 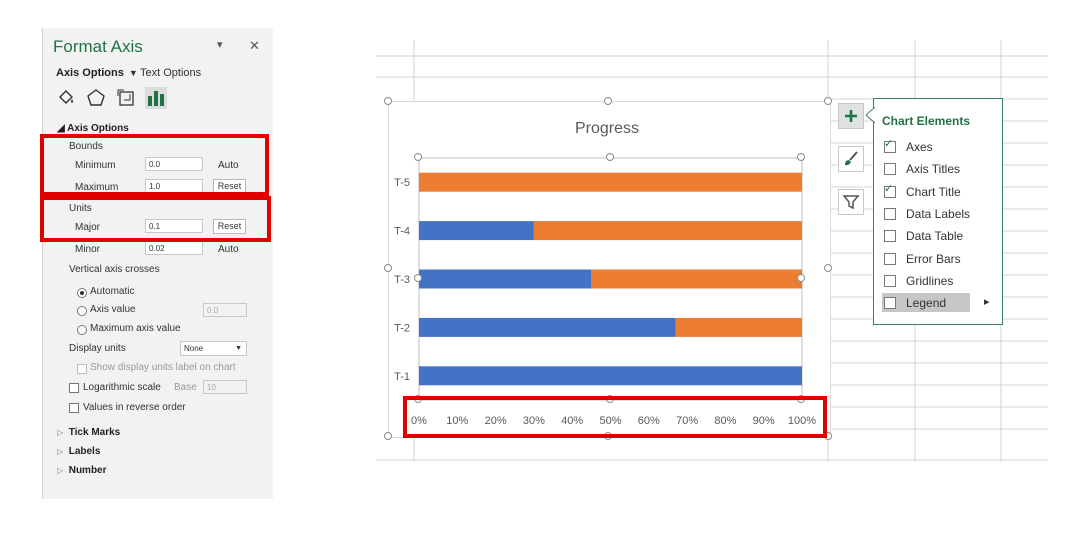 What do you see at coordinates (926, 235) in the screenshot?
I see `chart-element-data-table: Data Table` at bounding box center [926, 235].